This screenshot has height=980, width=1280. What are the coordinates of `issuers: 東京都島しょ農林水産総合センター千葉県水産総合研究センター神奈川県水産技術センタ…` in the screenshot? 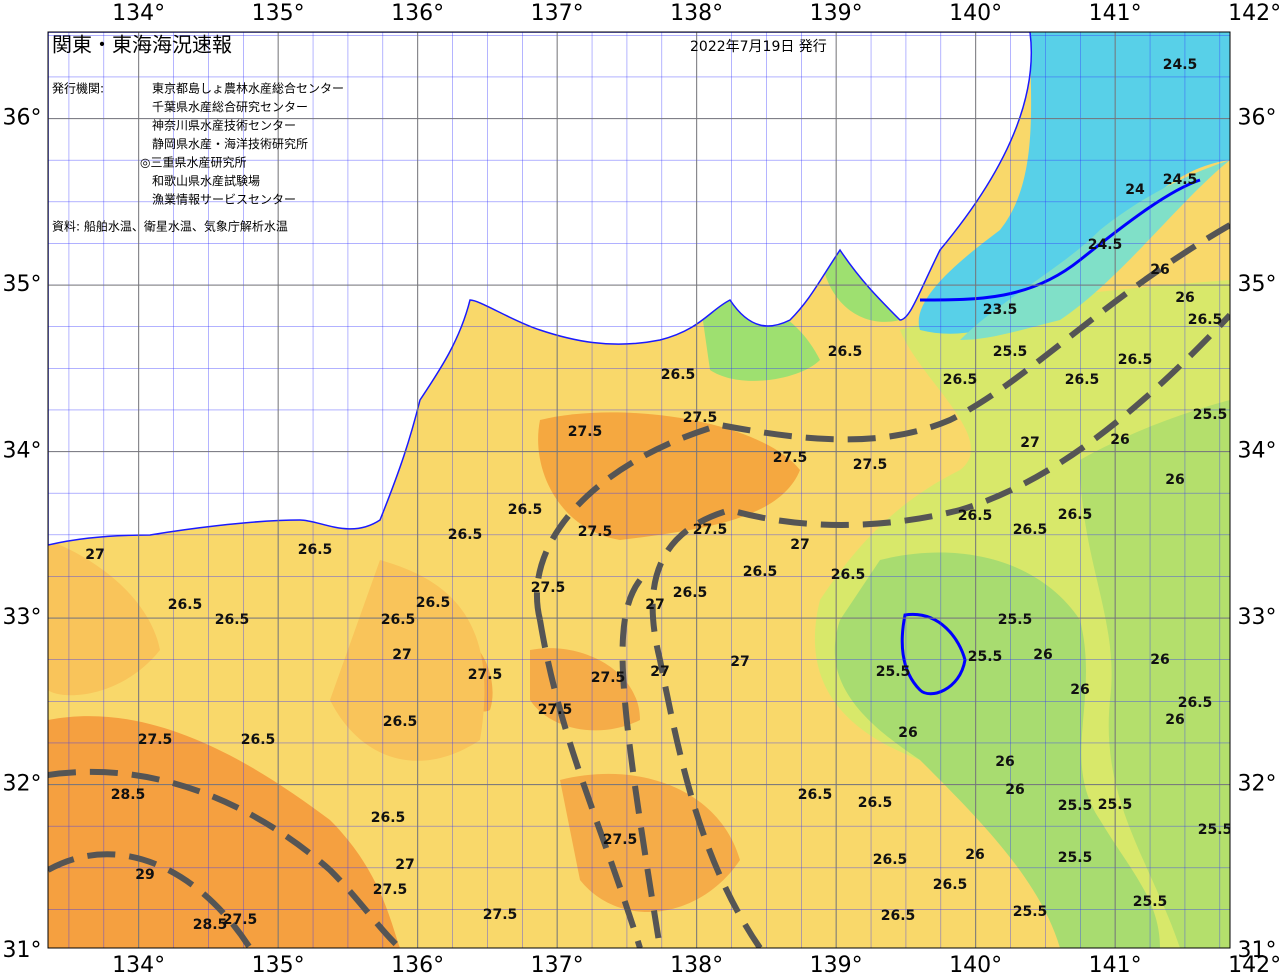 It's located at (242, 144).